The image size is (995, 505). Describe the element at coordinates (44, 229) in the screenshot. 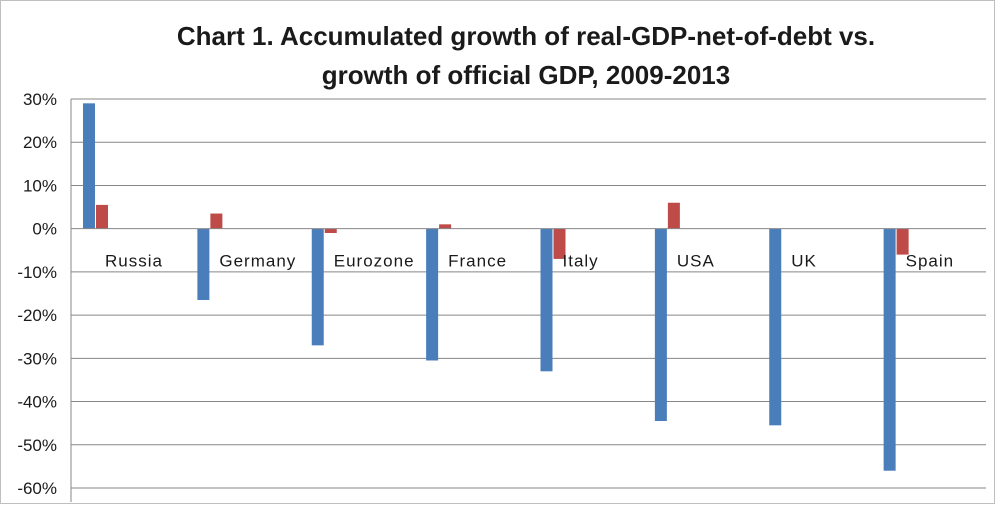

I see `y-tick-label: 0%` at that location.